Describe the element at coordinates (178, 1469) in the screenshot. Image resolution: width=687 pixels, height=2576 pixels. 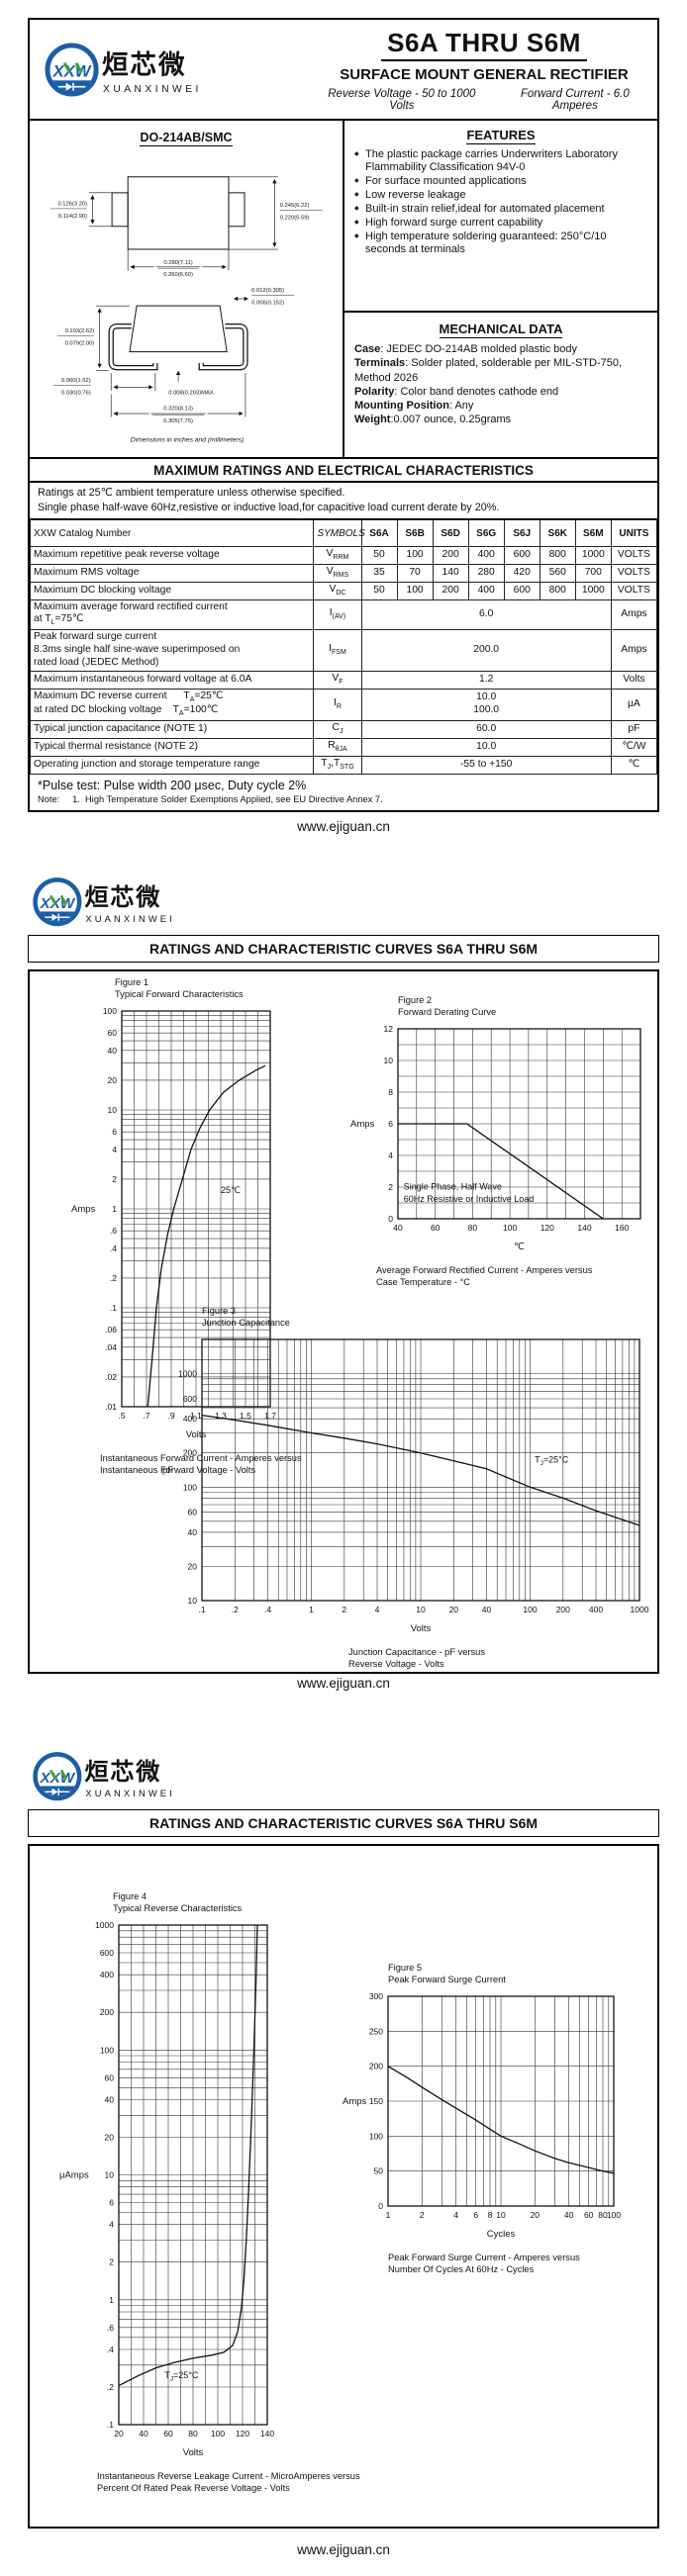
I see `figure-caption: Instantaneous Forward Voltage - Volts` at that location.